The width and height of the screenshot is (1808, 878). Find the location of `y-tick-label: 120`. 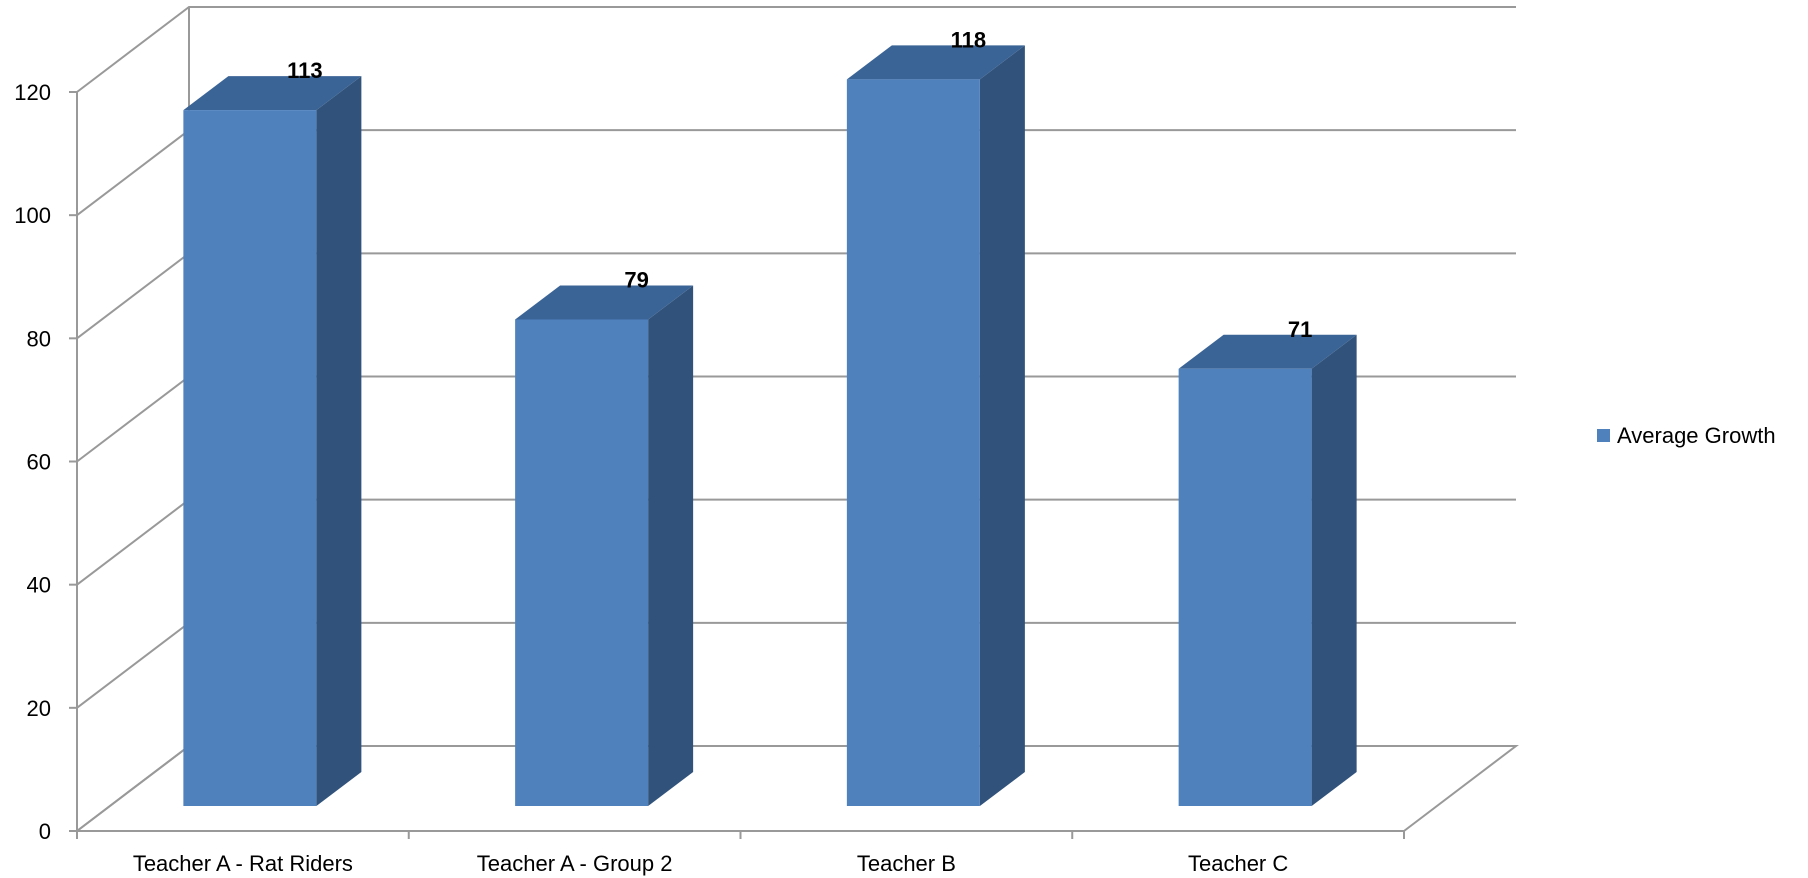

y-tick-label: 120 is located at coordinates (32, 92).